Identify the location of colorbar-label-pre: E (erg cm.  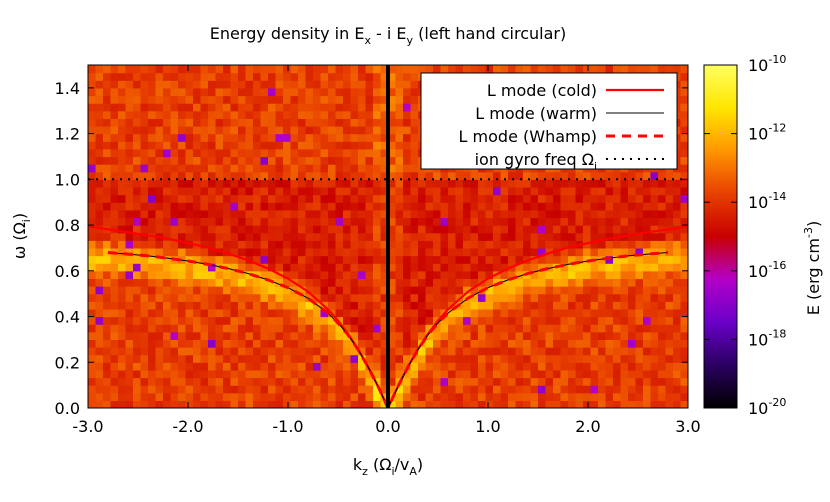
(813, 276).